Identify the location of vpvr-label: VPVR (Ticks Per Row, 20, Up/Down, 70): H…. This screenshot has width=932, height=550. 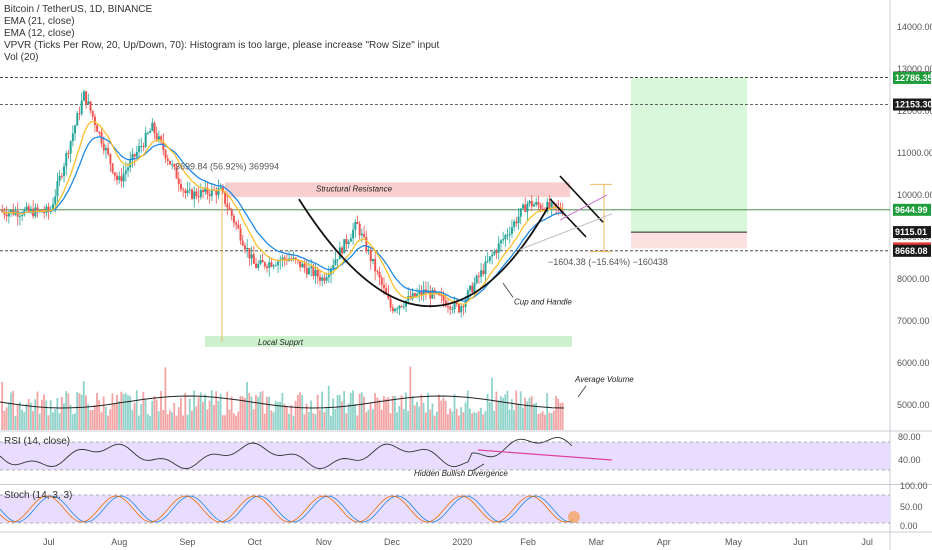
(222, 45).